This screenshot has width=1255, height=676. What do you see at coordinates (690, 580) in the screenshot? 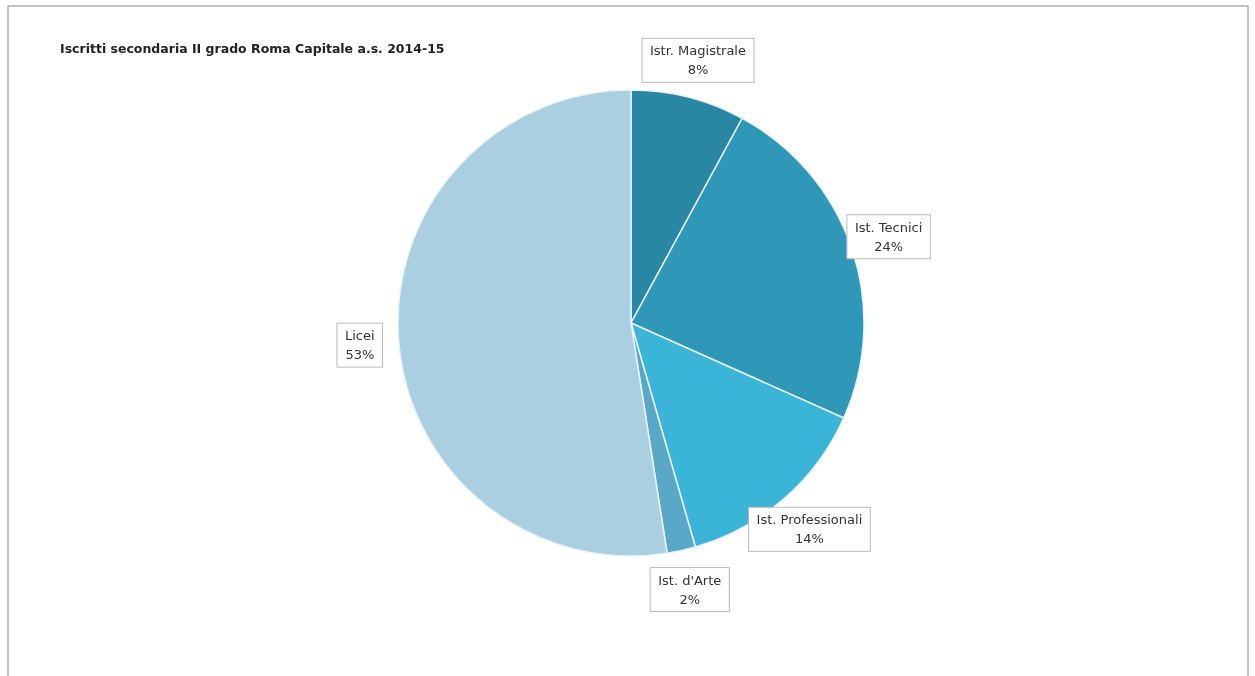
I see `slice-label: Ist. d'Arte` at bounding box center [690, 580].